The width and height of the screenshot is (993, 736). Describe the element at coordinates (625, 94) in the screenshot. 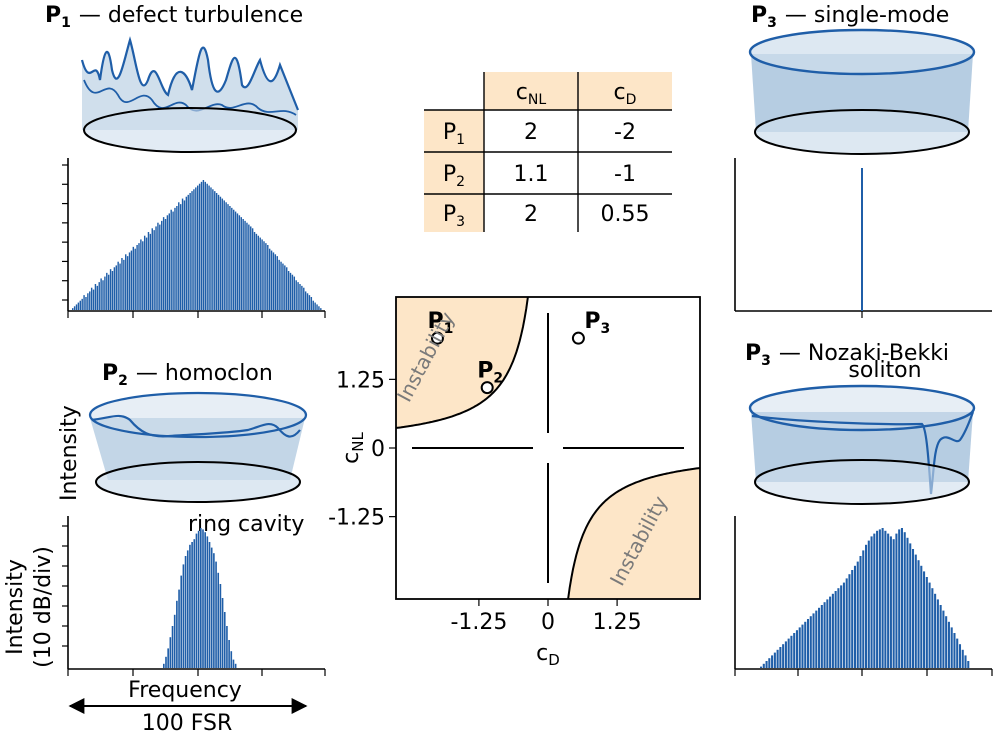

I see `table-header-cd: cD` at that location.